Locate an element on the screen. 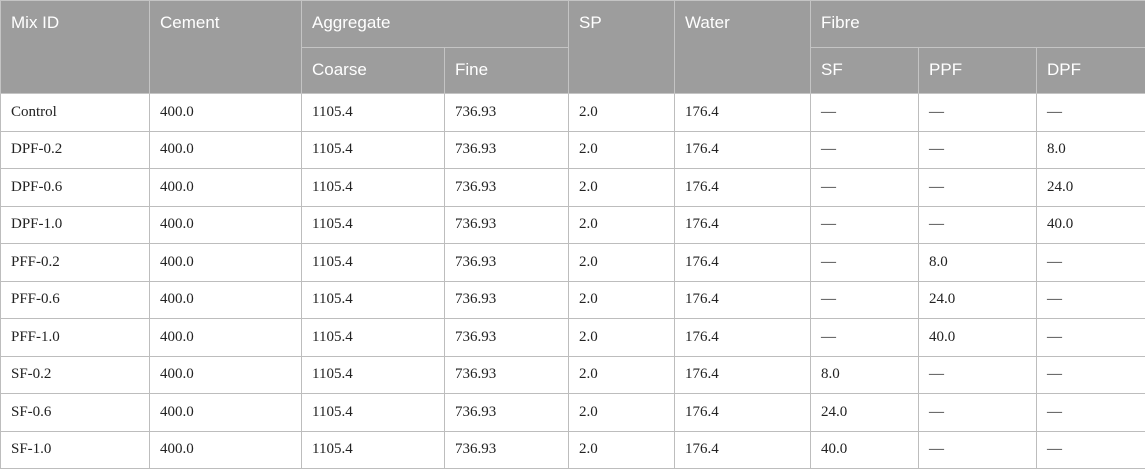 This screenshot has width=1145, height=469. cell-mix-id: Control is located at coordinates (75, 113).